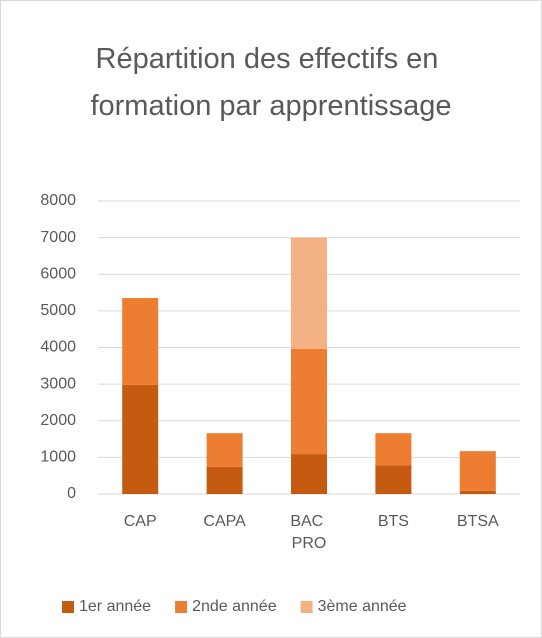  Describe the element at coordinates (58, 383) in the screenshot. I see `y-tick-label: 3000` at that location.